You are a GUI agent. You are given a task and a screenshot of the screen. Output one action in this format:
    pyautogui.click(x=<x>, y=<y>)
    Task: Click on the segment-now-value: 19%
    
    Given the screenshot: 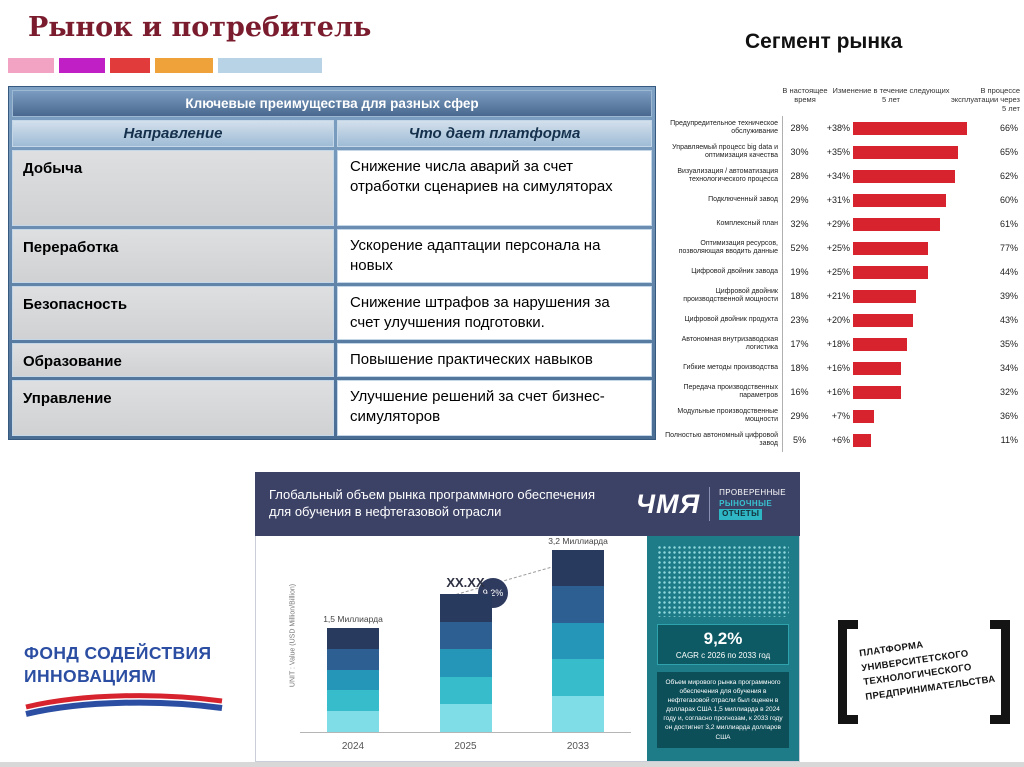 What is the action you would take?
    pyautogui.click(x=799, y=272)
    